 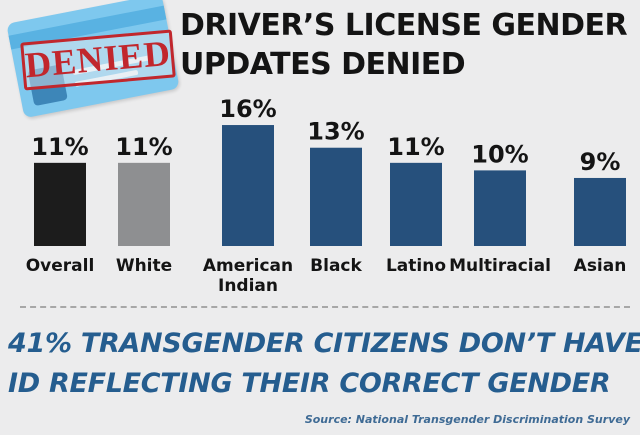 What do you see at coordinates (309, 383) in the screenshot?
I see `headline-line-2: ID REFLECTING THEIR CORRECT GENDER` at bounding box center [309, 383].